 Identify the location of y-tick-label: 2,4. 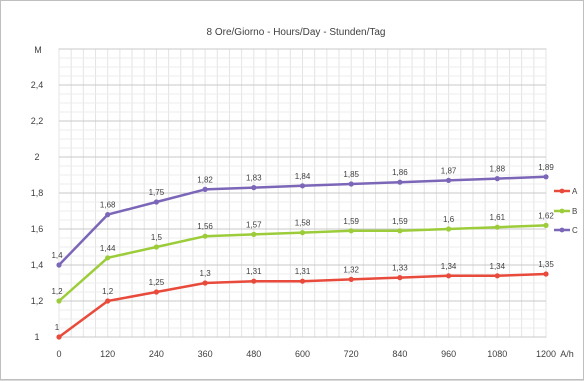
(37, 85).